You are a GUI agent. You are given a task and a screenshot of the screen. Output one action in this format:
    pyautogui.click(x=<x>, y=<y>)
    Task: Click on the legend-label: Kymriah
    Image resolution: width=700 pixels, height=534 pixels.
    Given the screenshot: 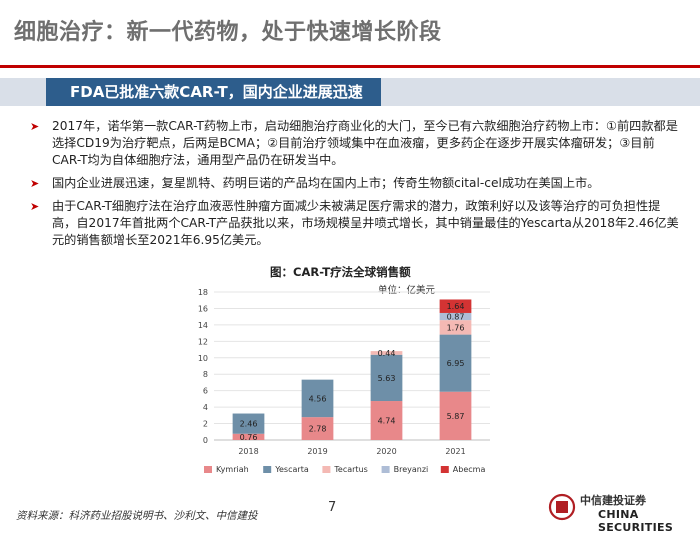 What is the action you would take?
    pyautogui.click(x=232, y=469)
    